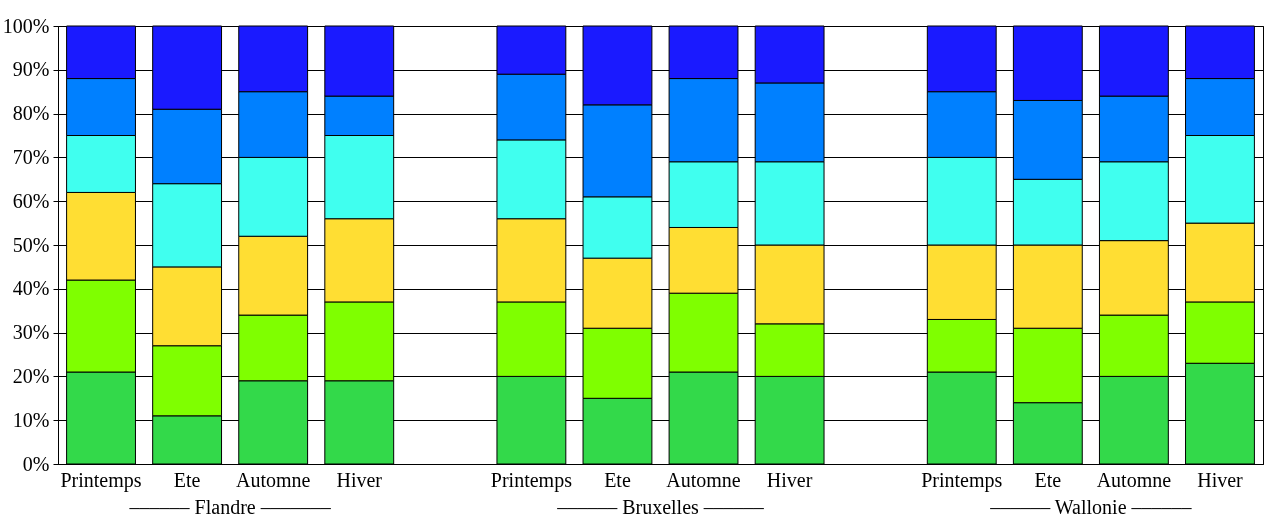 Image resolution: width=1281 pixels, height=517 pixels. Describe the element at coordinates (36, 463) in the screenshot. I see `y-tick-label: 0%` at that location.